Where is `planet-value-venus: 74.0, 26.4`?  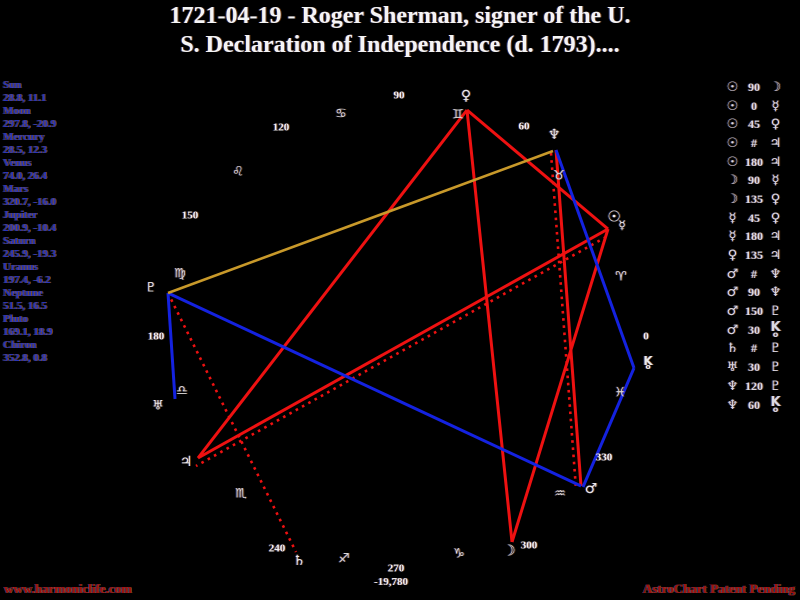 planet-value-venus: 74.0, 26.4 is located at coordinates (25, 176).